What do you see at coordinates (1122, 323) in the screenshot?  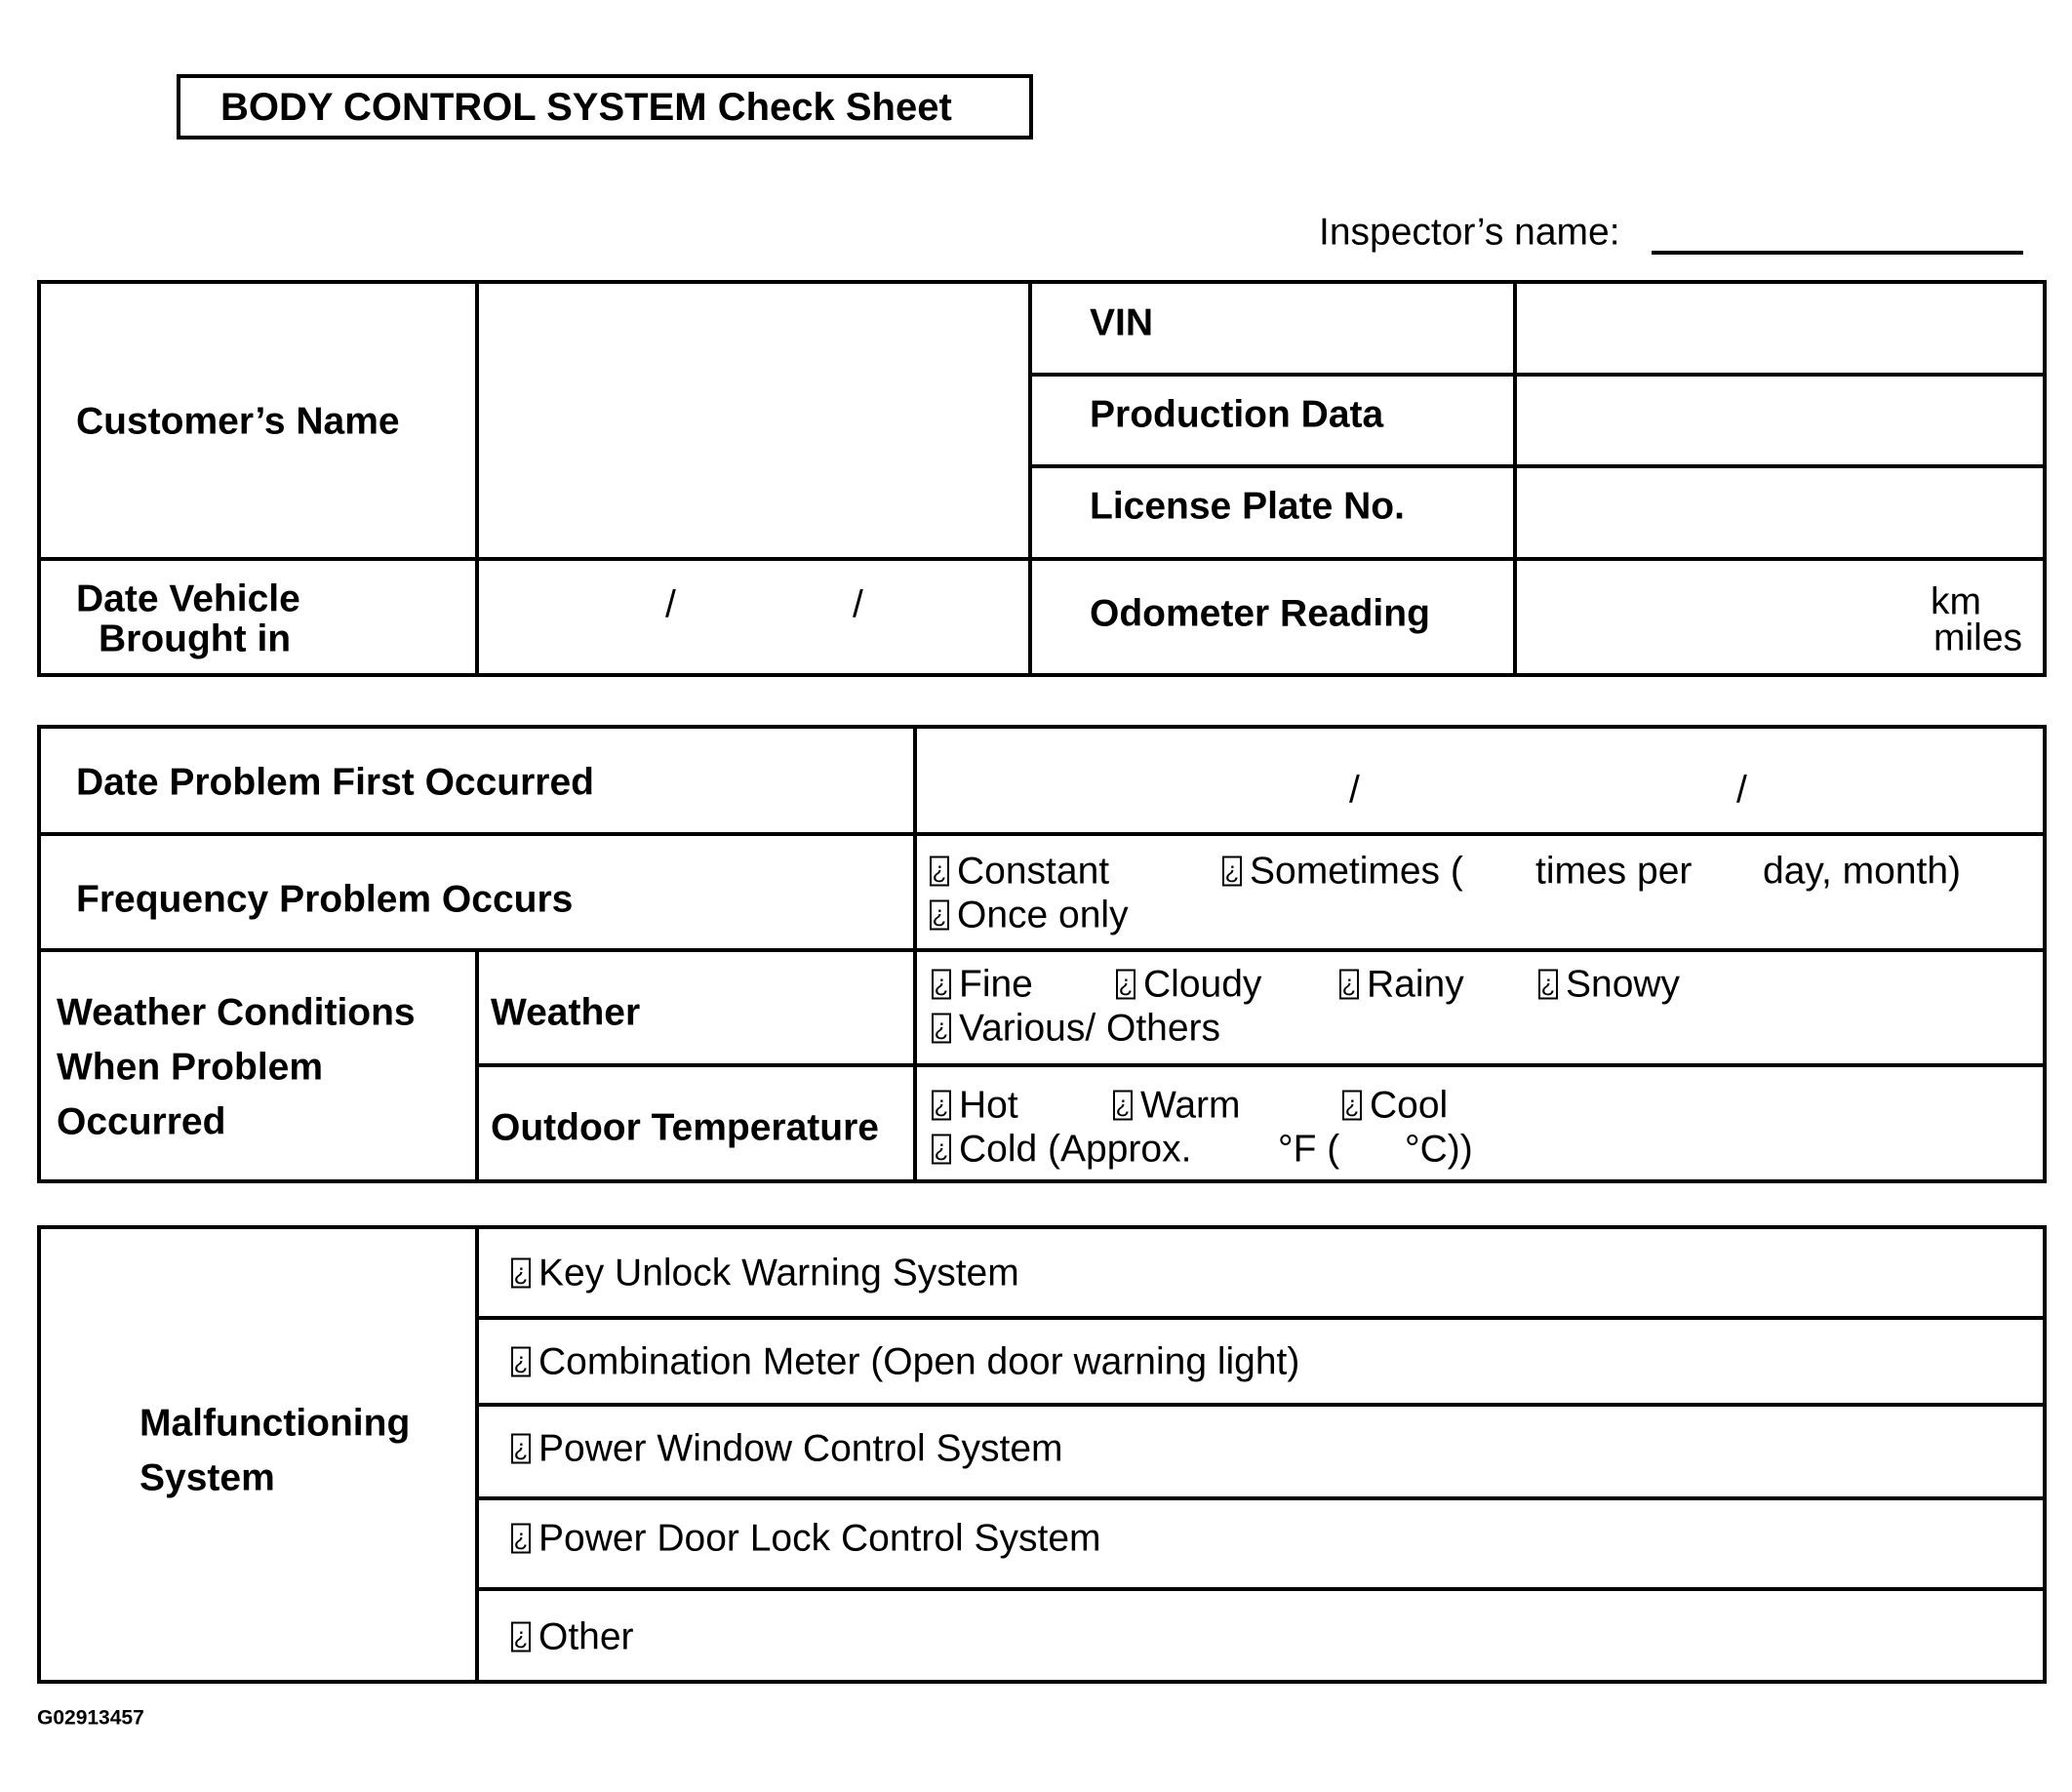 I see `vin-label: VIN` at bounding box center [1122, 323].